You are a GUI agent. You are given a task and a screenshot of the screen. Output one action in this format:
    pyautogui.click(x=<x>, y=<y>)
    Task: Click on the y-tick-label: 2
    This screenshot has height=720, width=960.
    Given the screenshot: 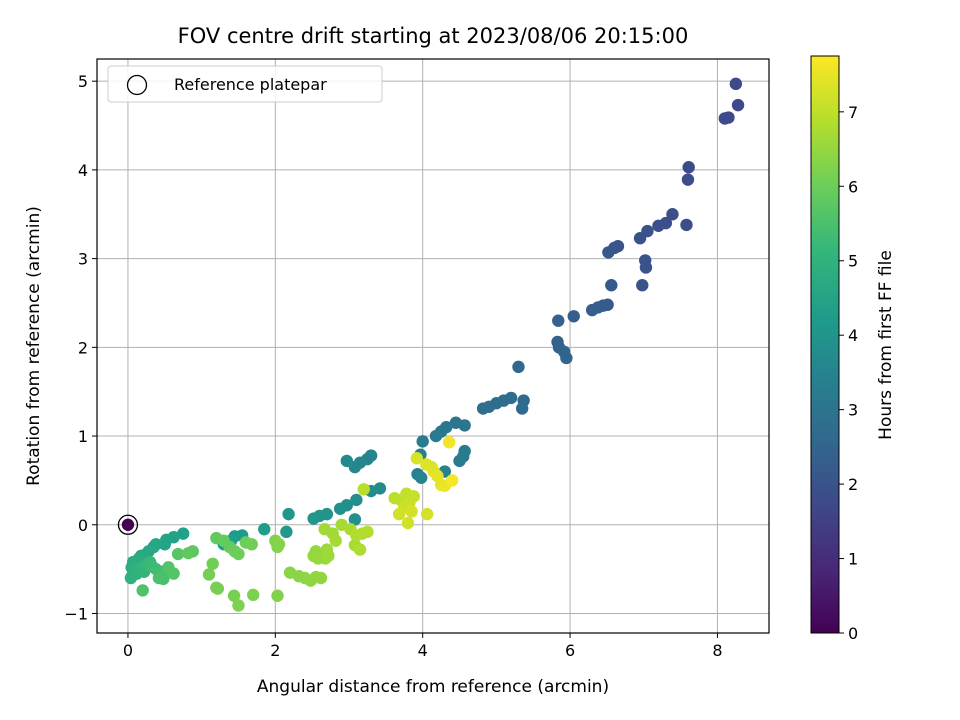 What is the action you would take?
    pyautogui.click(x=83, y=347)
    